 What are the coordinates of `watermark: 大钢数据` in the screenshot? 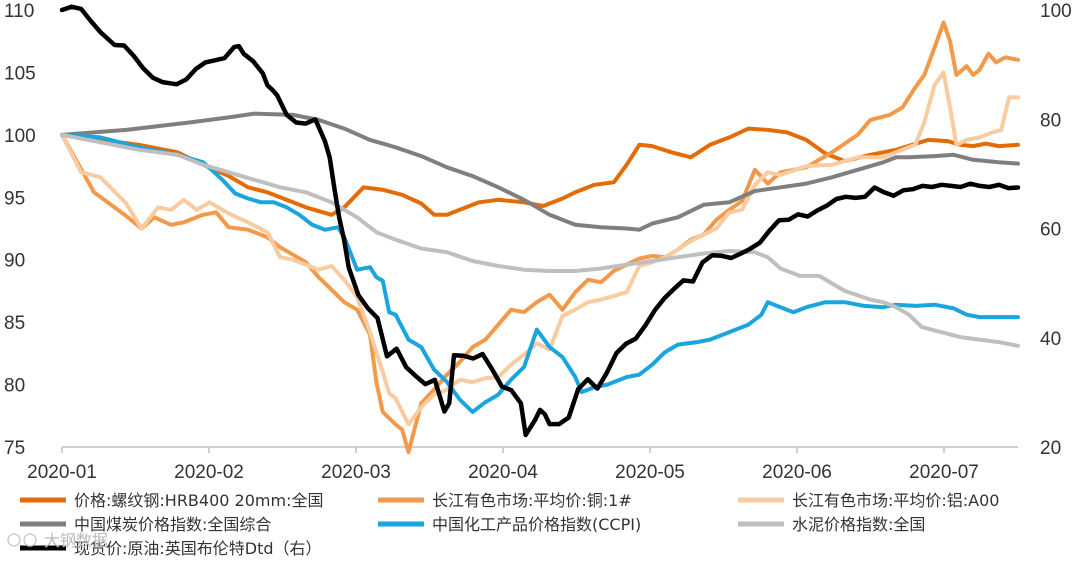 It's located at (57, 540).